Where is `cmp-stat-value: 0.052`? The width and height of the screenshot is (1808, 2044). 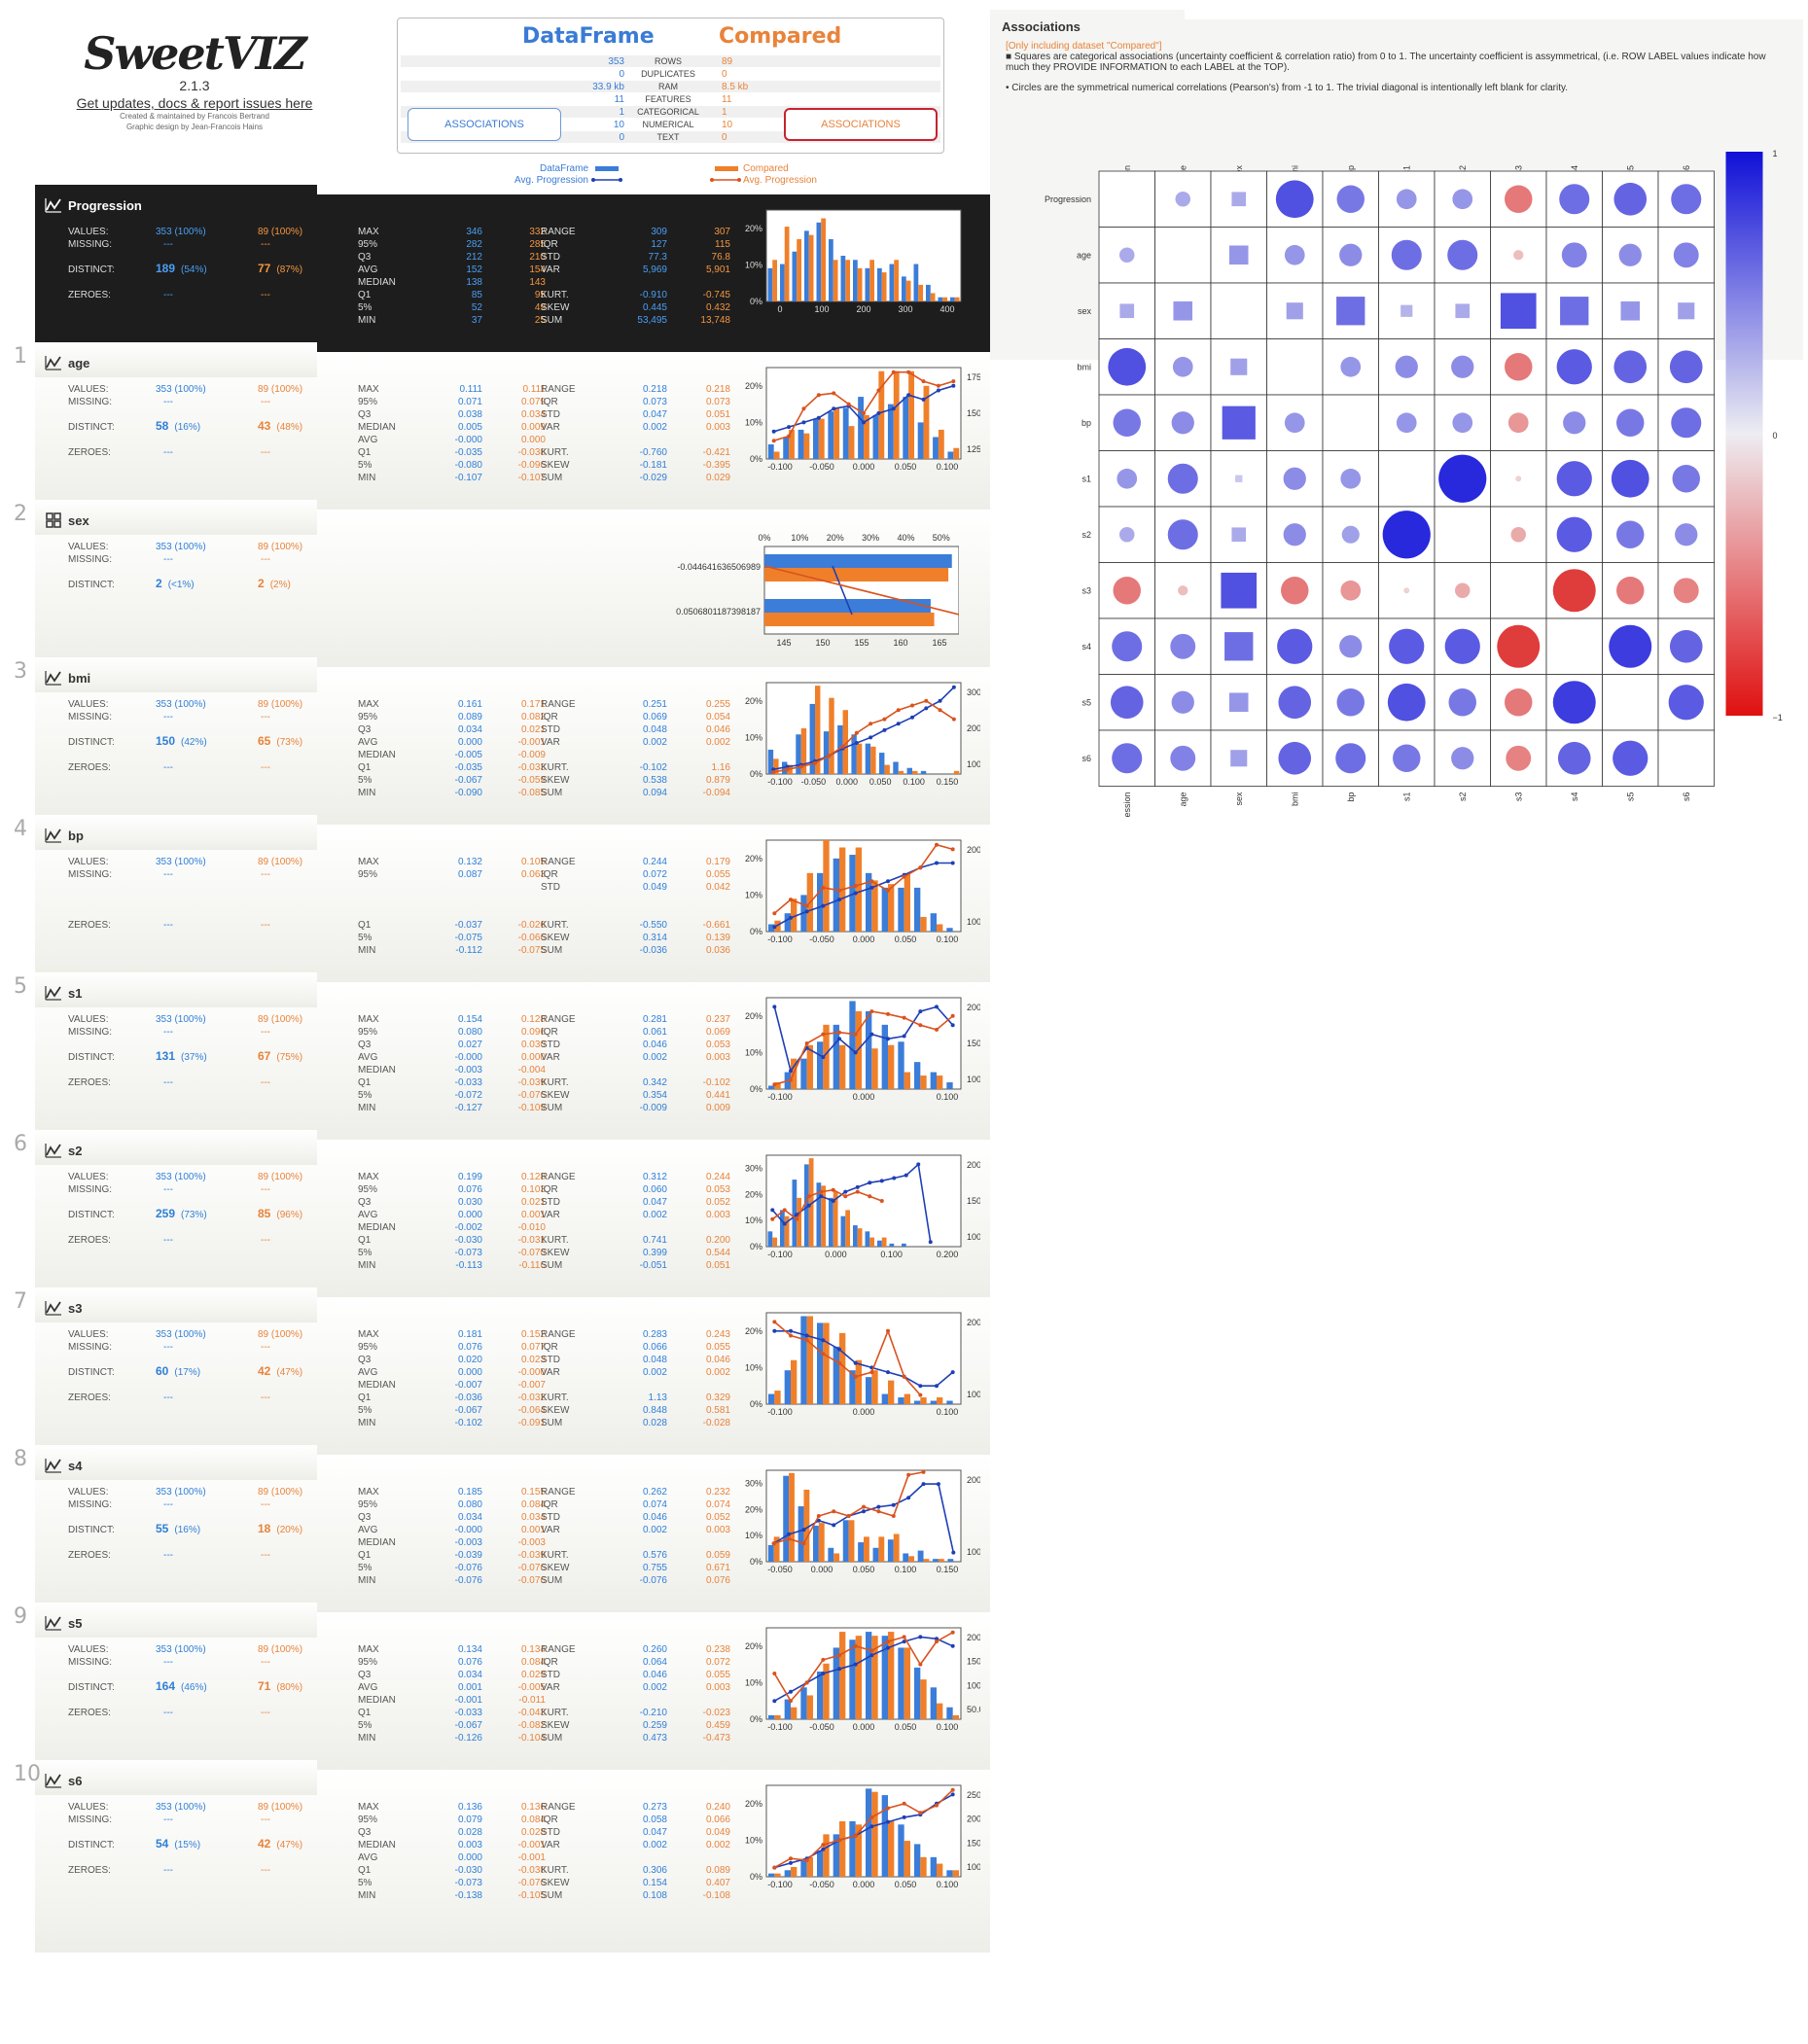
cmp-stat-value: 0.052 is located at coordinates (717, 1517).